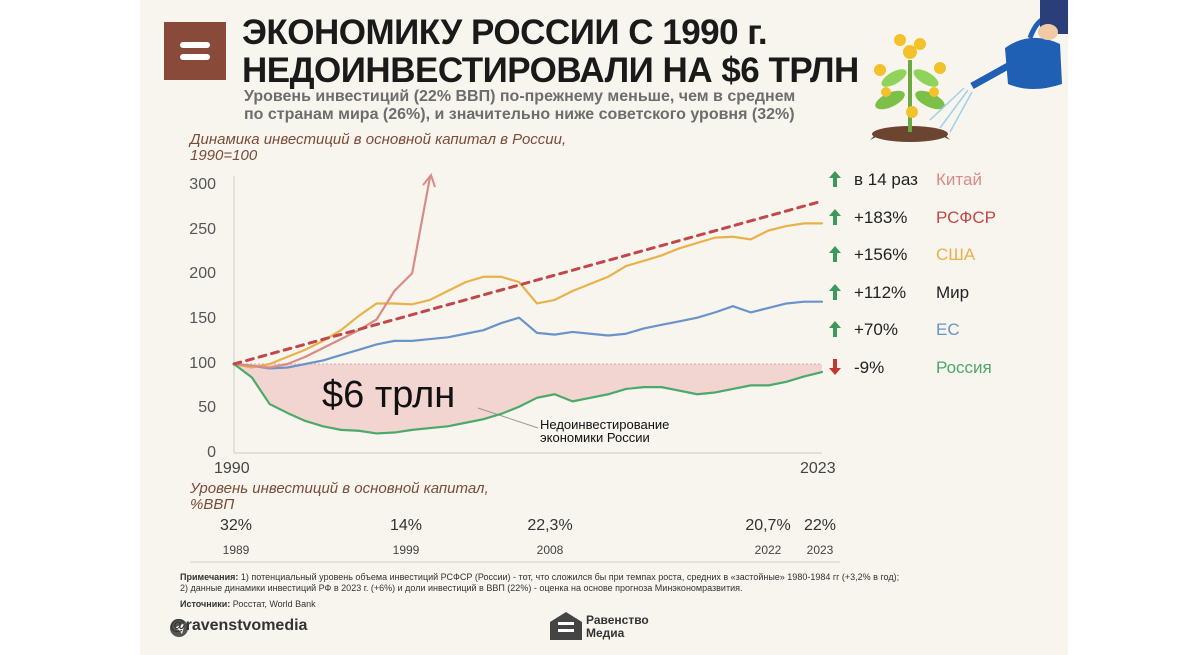 The image size is (1200, 655). What do you see at coordinates (550, 525) in the screenshot?
I see `gdp-pct: 22,3%` at bounding box center [550, 525].